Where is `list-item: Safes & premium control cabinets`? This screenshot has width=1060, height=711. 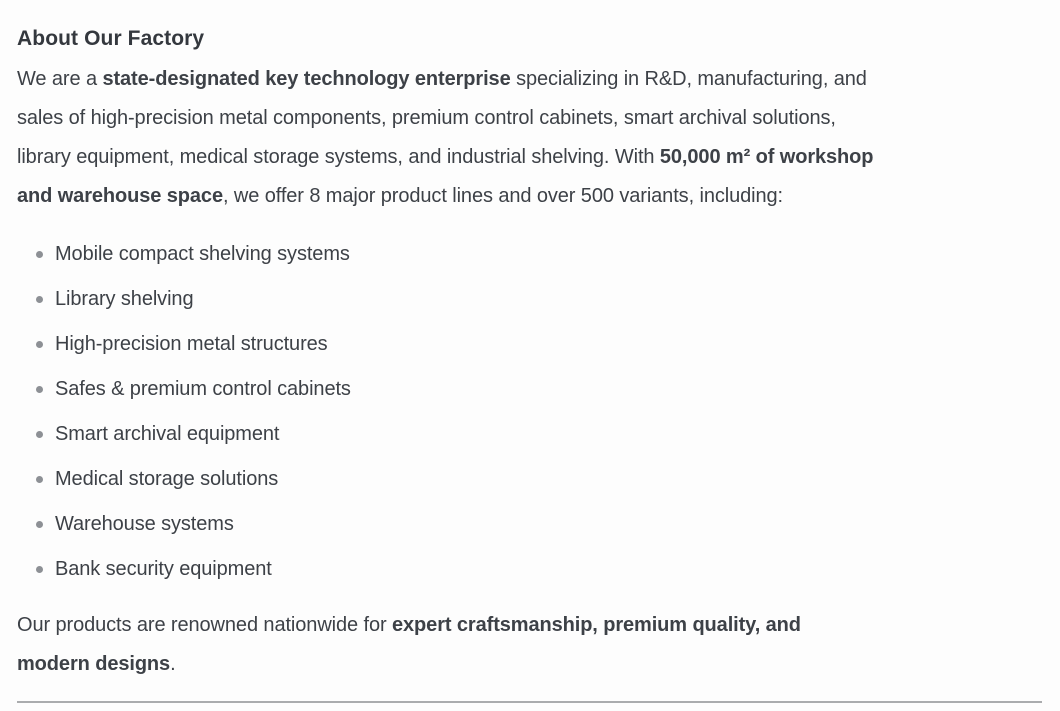 list-item: Safes & premium control cabinets is located at coordinates (529, 389).